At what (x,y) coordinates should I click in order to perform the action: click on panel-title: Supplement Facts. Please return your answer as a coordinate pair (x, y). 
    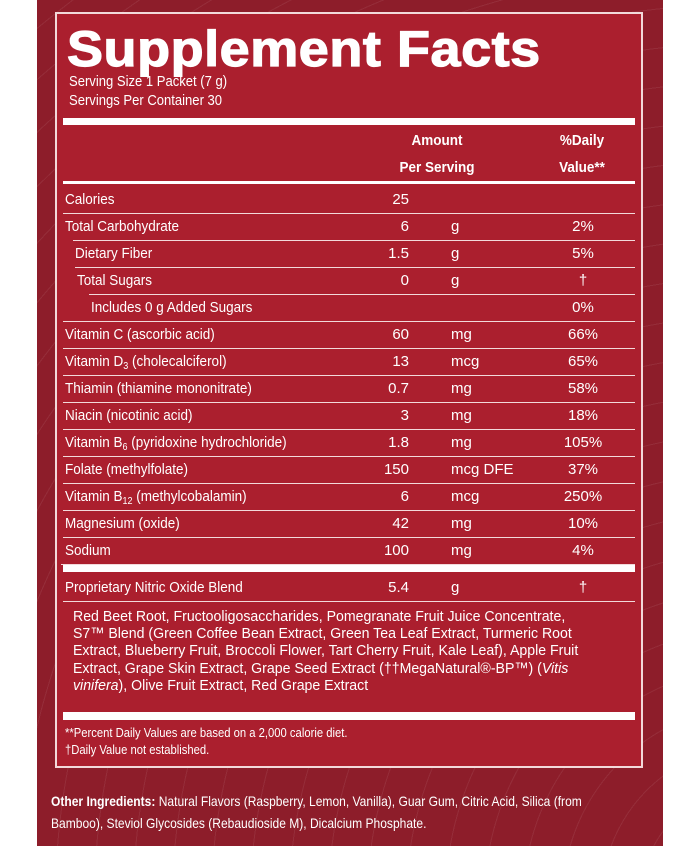
    Looking at the image, I should click on (303, 48).